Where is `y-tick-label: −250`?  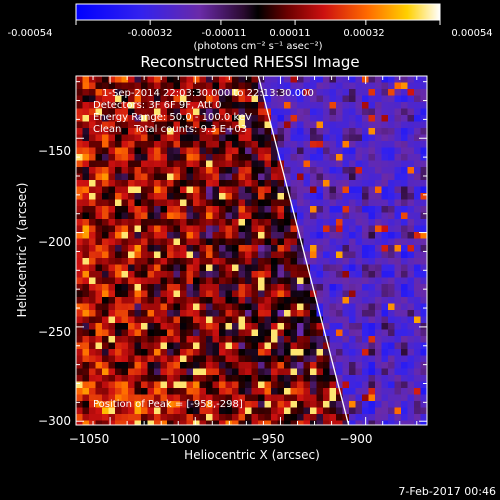 y-tick-label: −250 is located at coordinates (54, 332).